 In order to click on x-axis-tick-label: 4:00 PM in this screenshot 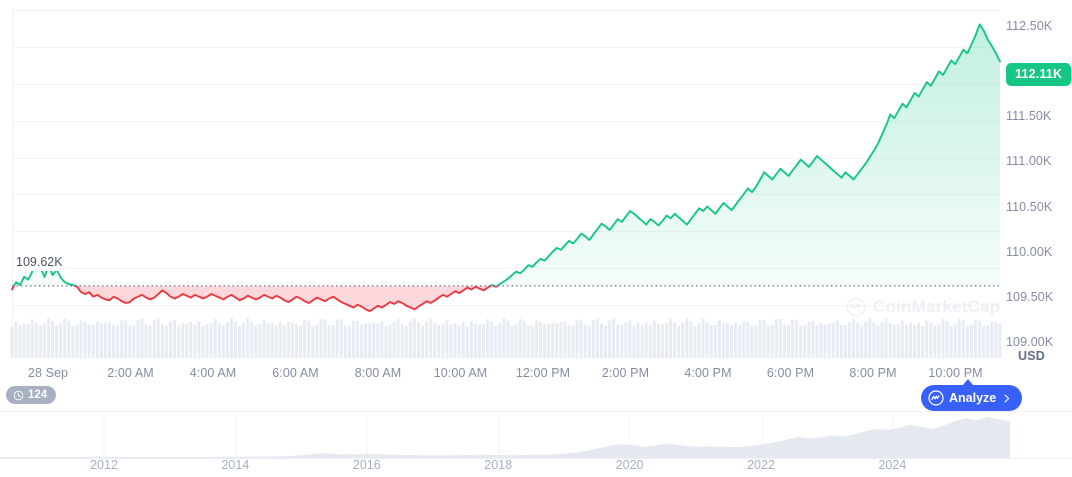, I will do `click(708, 373)`.